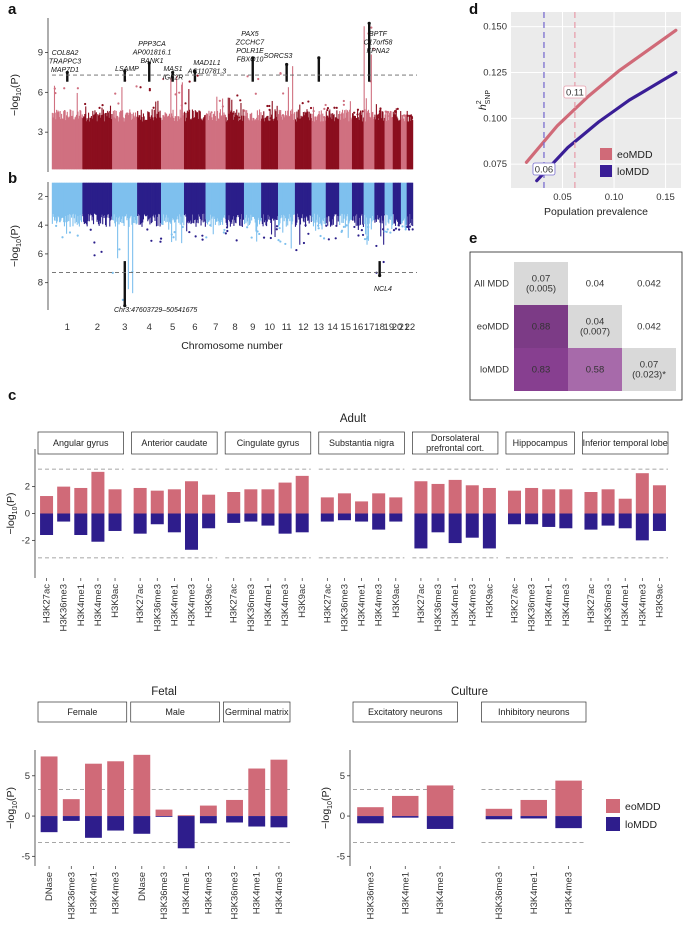  Describe the element at coordinates (342, 816) in the screenshot. I see `y-tick-label: 0` at that location.